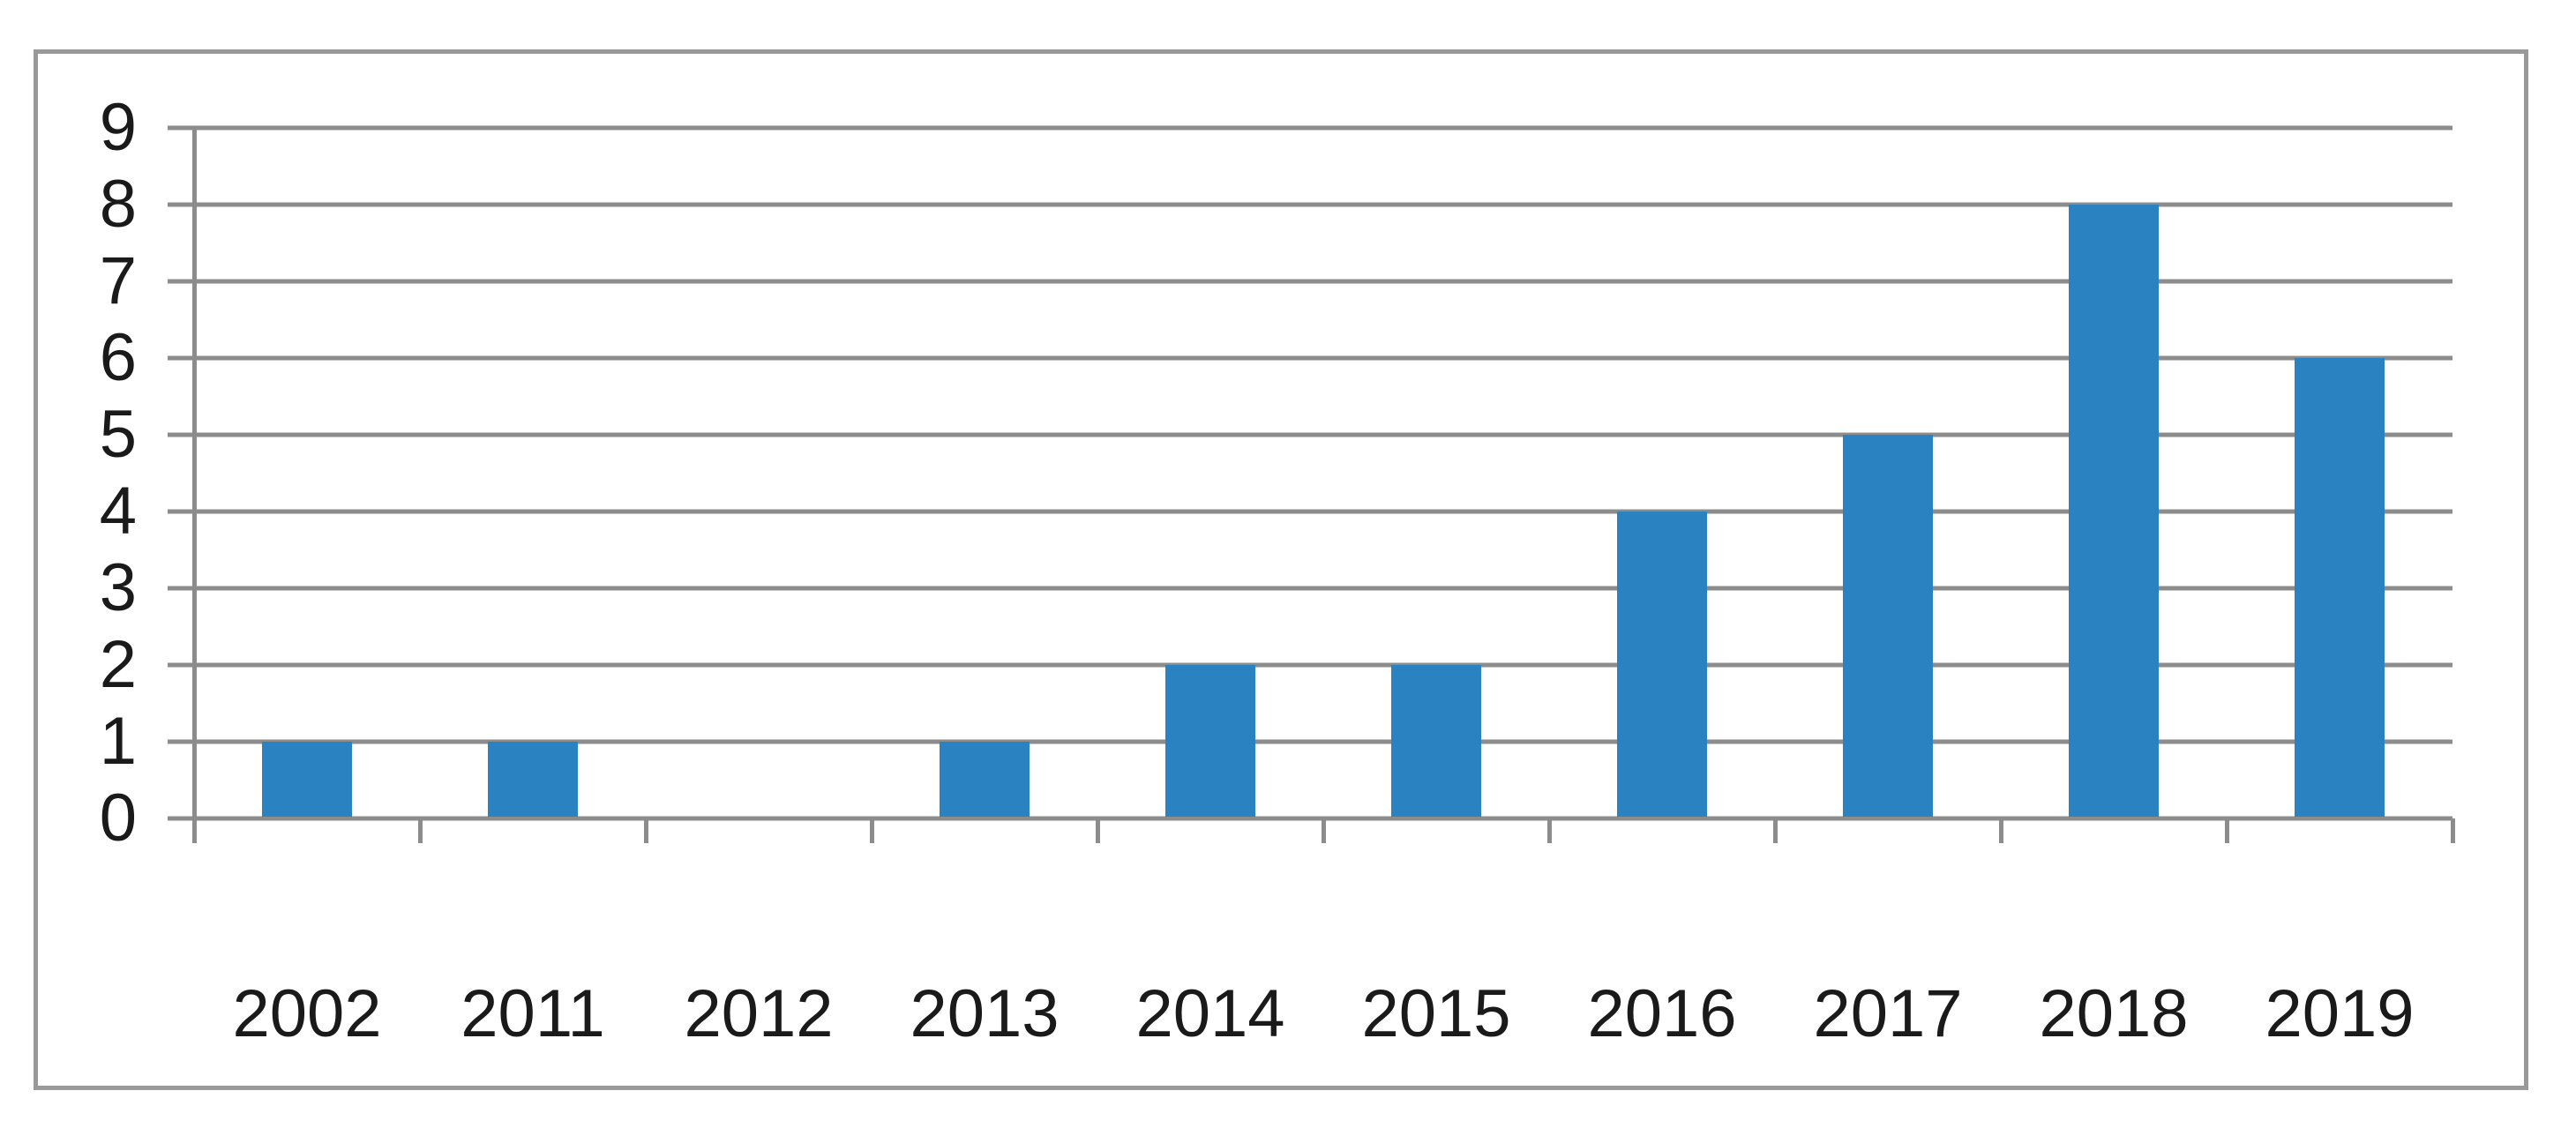 The image size is (2576, 1143). What do you see at coordinates (118, 818) in the screenshot?
I see `y-tick-label-0: 0` at bounding box center [118, 818].